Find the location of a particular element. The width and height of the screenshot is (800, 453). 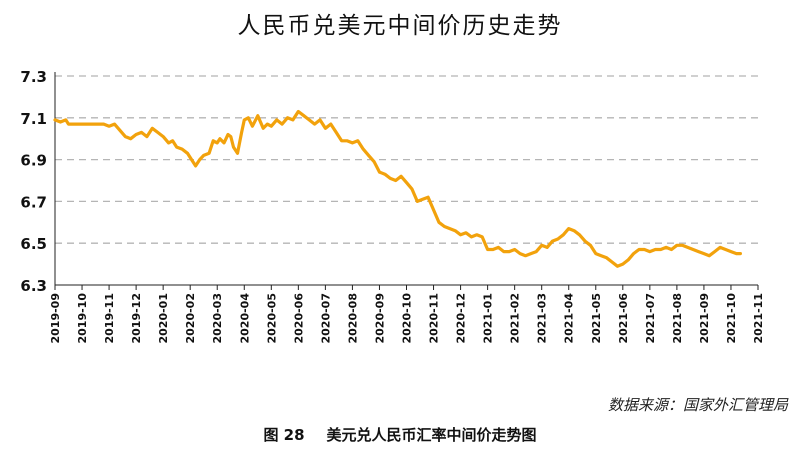

y-tick-label: 6.7 is located at coordinates (33, 202).